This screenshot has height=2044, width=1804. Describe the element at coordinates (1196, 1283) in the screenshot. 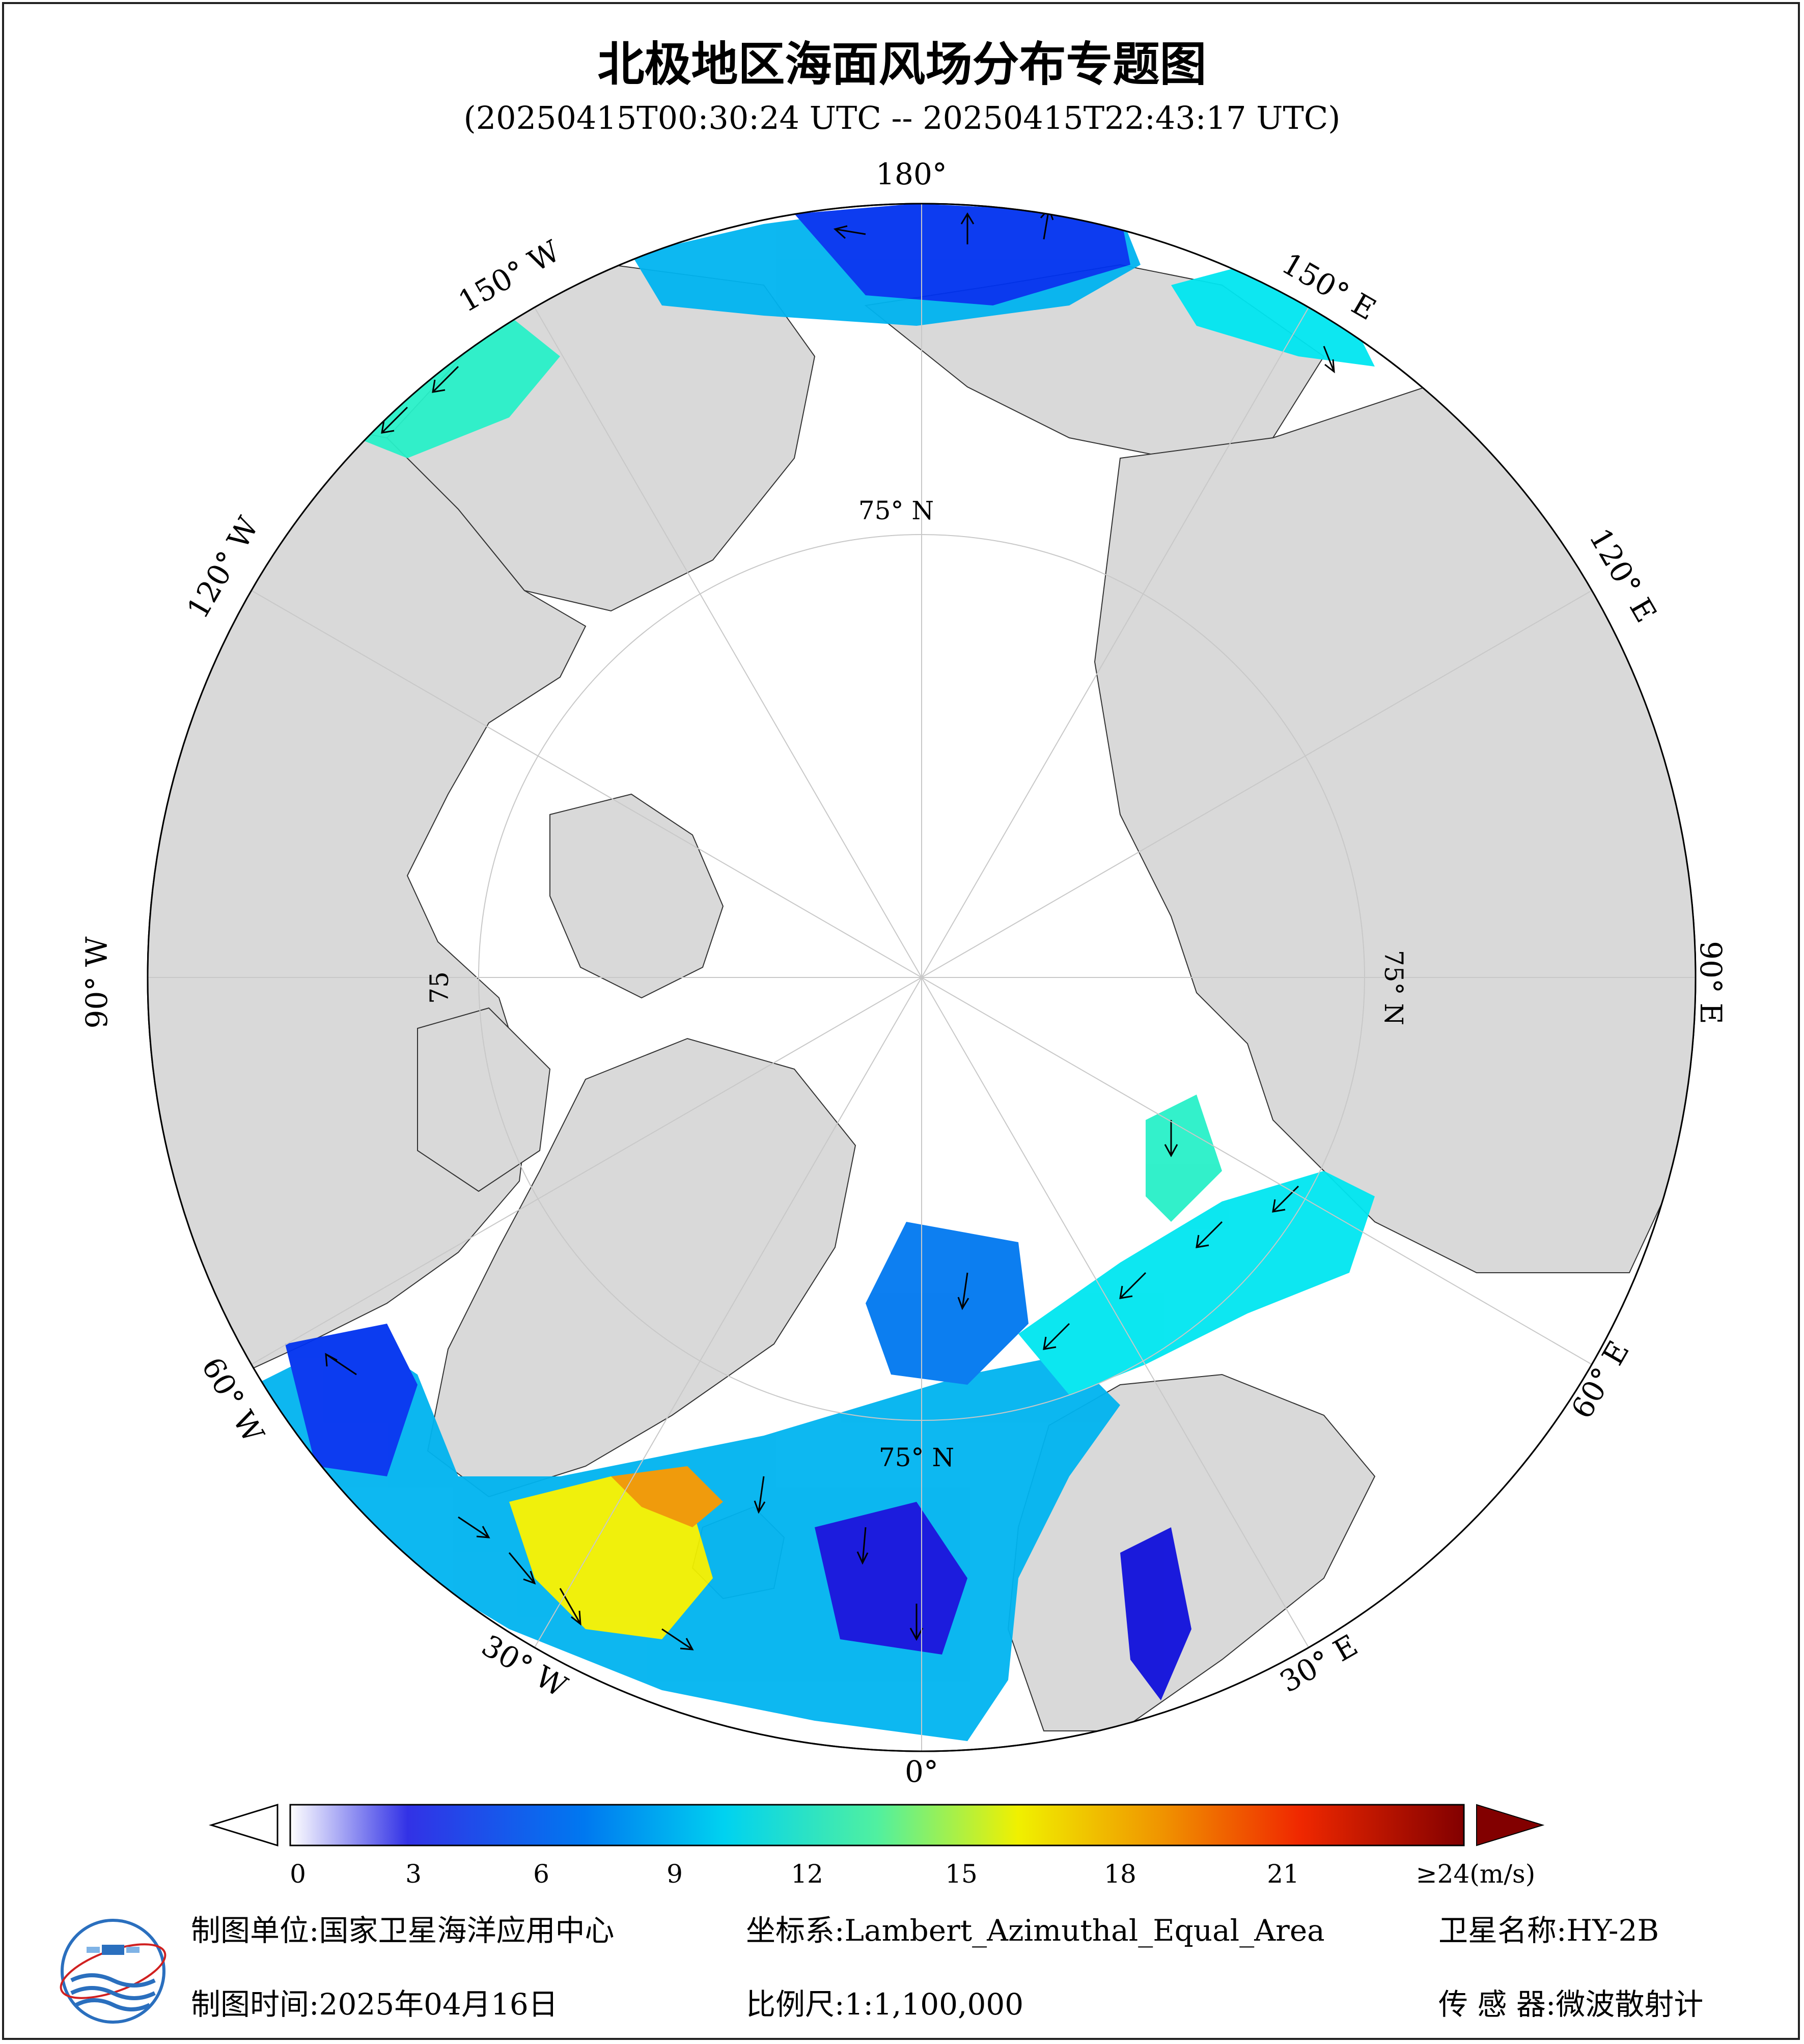

I see `swath-barents` at that location.